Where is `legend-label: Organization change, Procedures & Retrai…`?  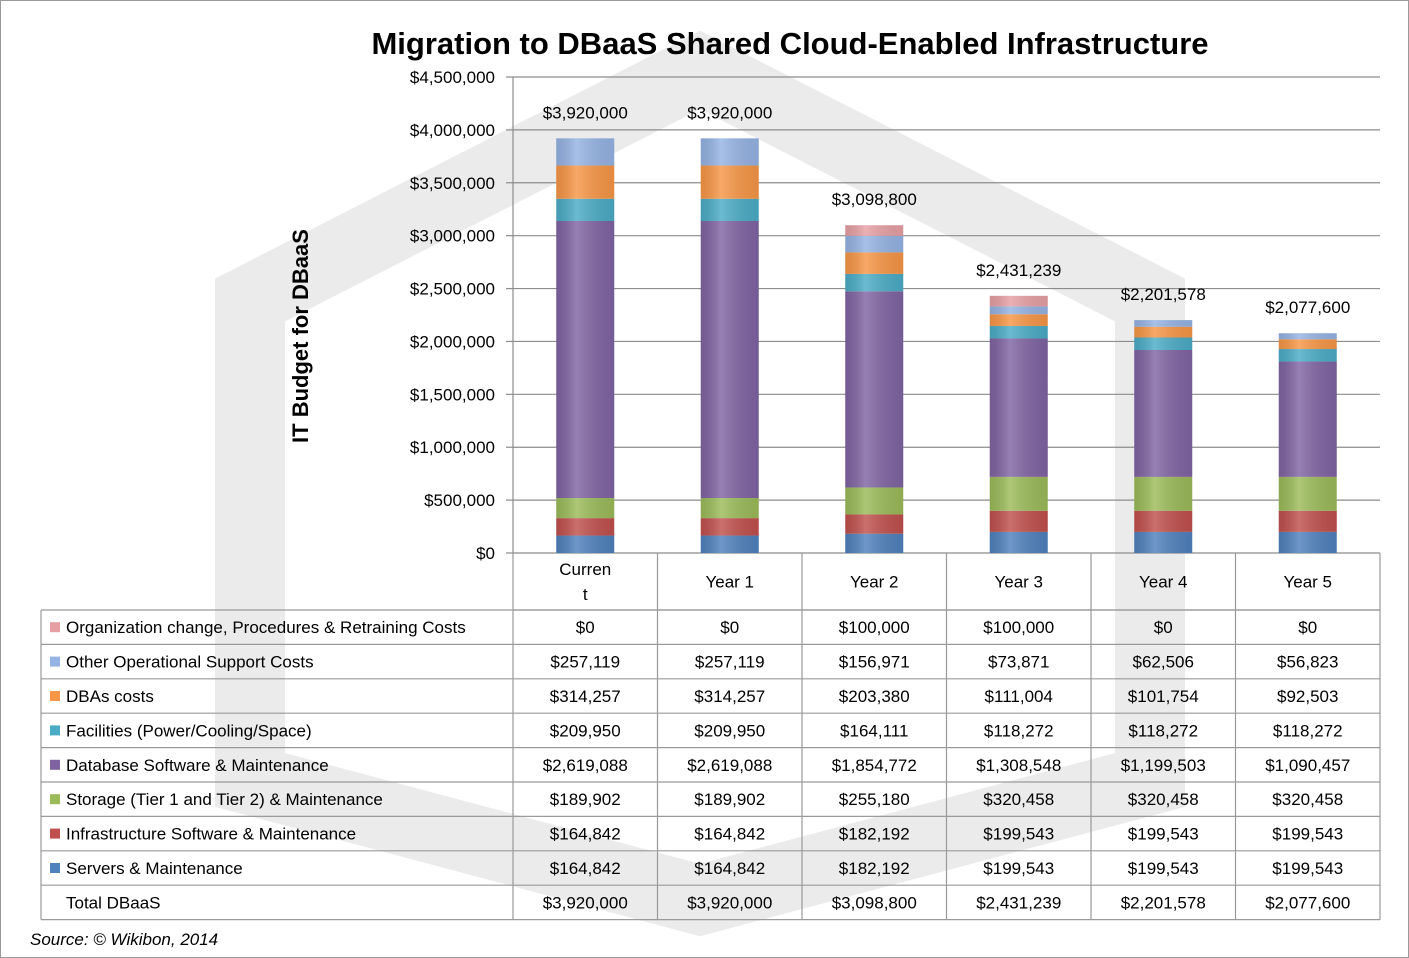 legend-label: Organization change, Procedures & Retrai… is located at coordinates (266, 627).